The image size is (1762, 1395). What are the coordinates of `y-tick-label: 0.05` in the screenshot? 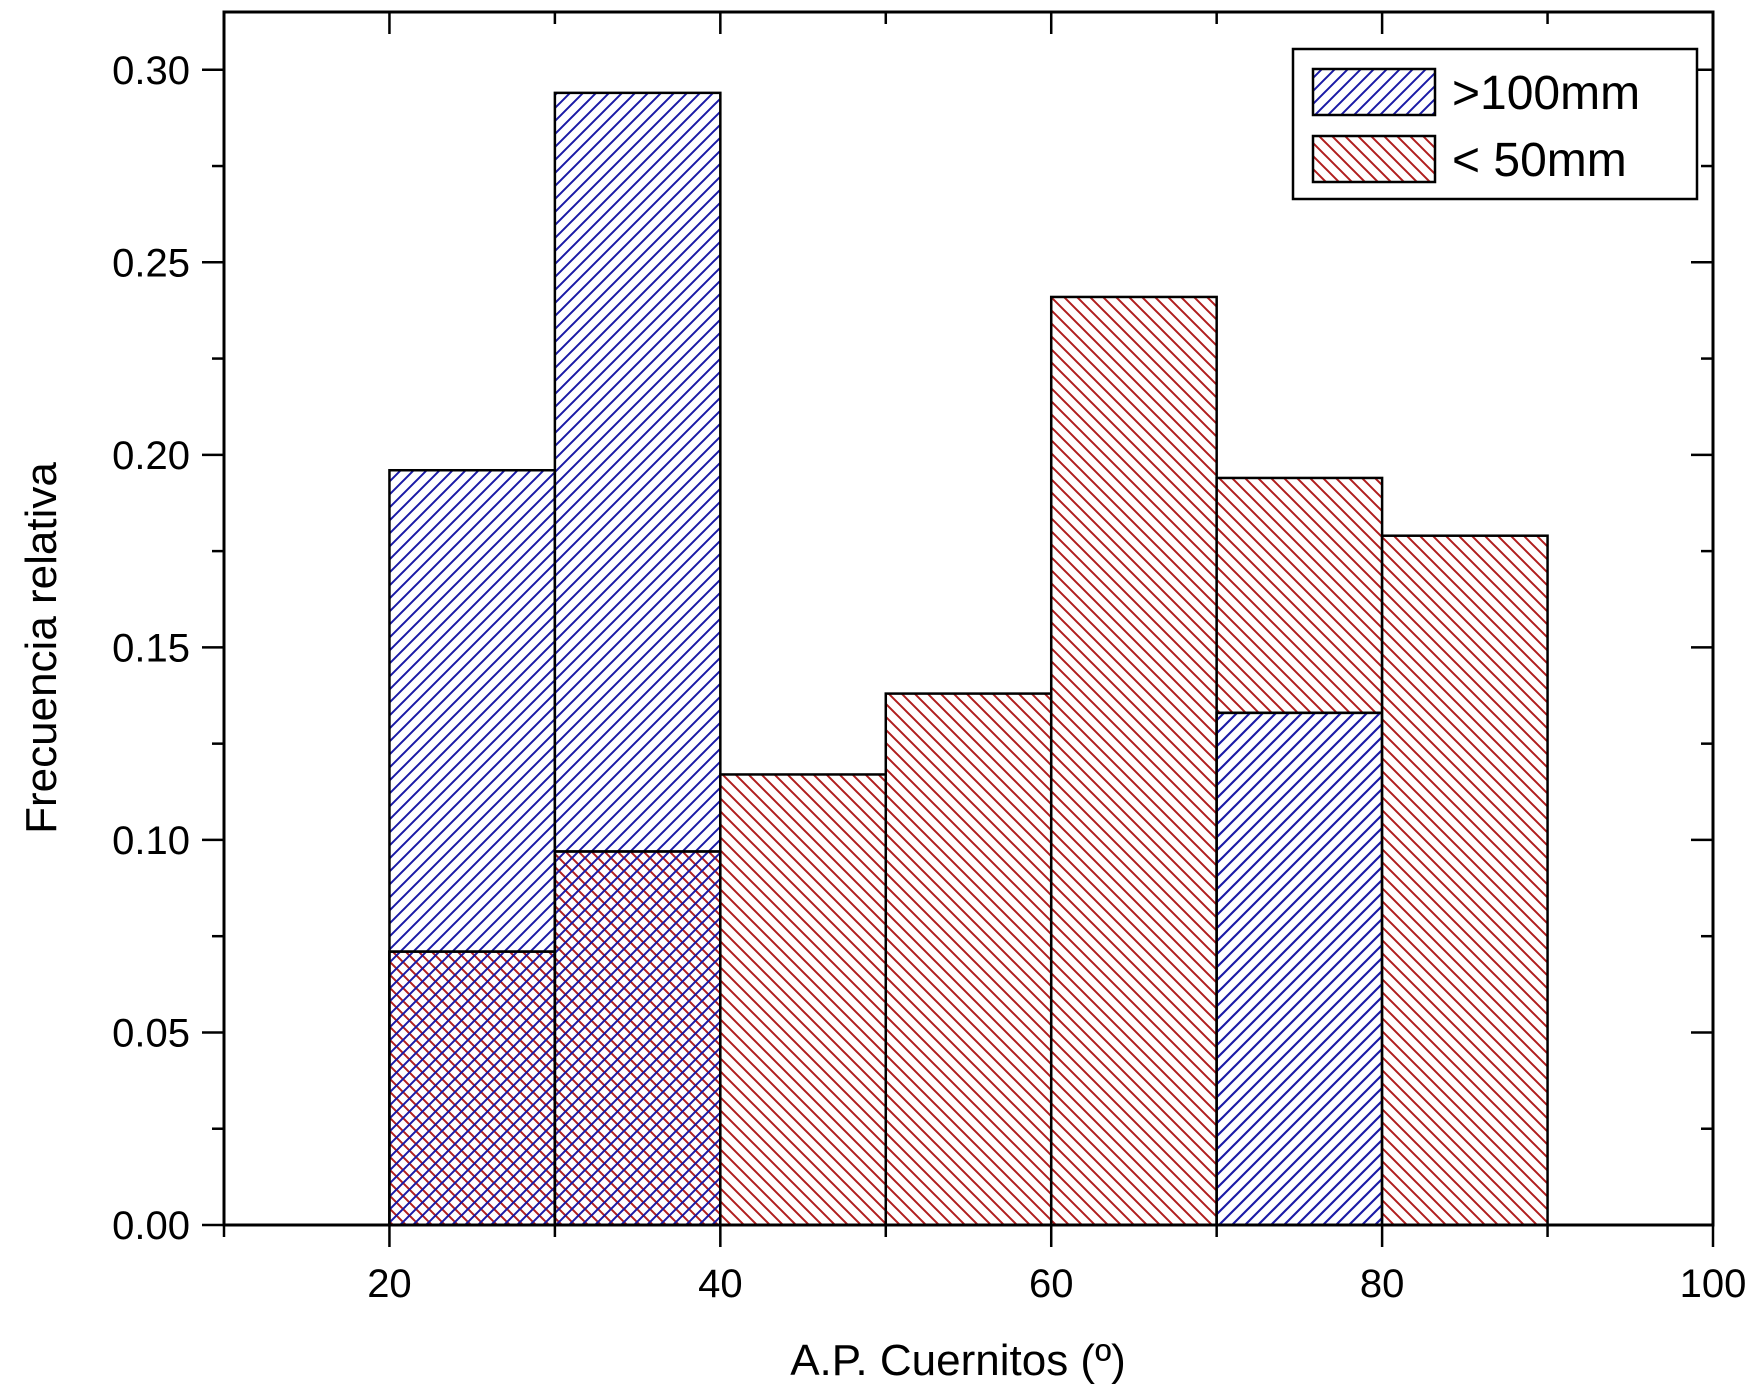 It's located at (151, 1033).